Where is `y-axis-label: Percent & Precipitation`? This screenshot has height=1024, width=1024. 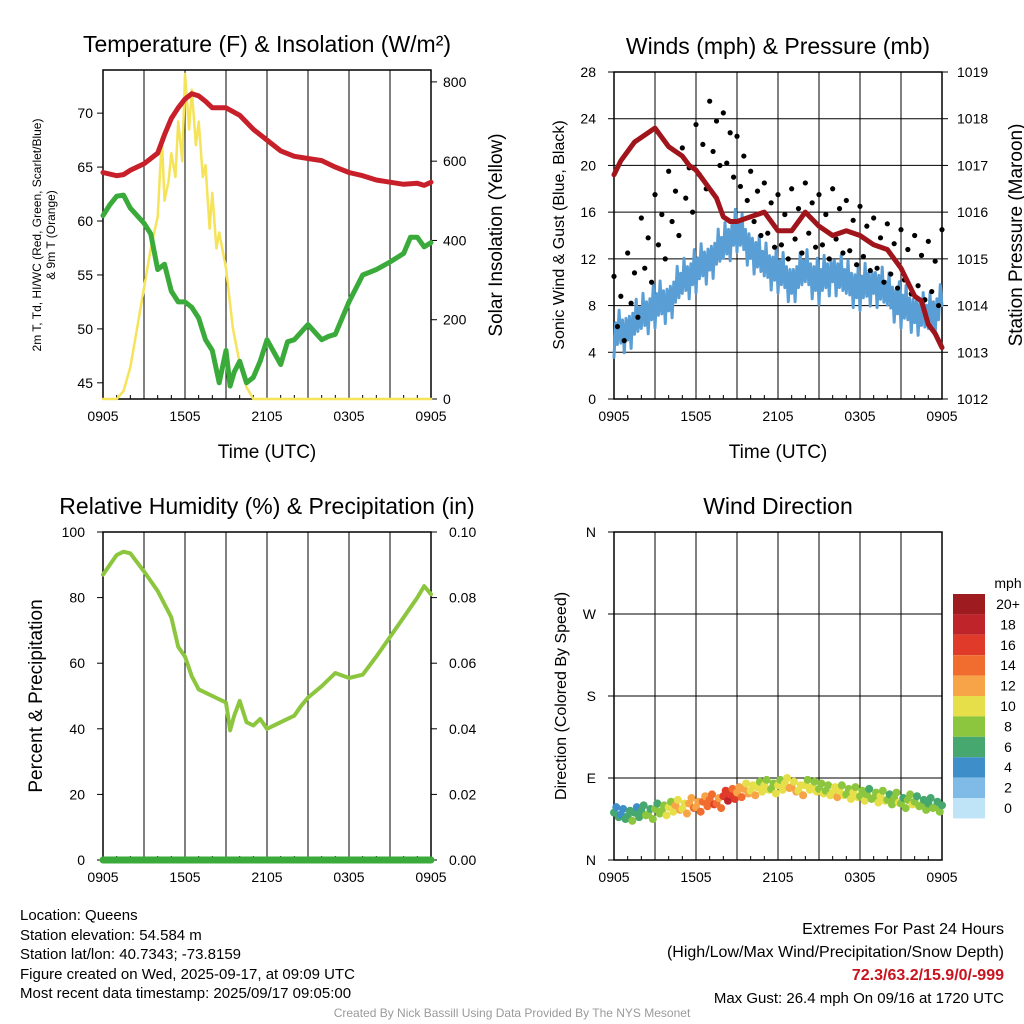 y-axis-label: Percent & Precipitation is located at coordinates (36, 695).